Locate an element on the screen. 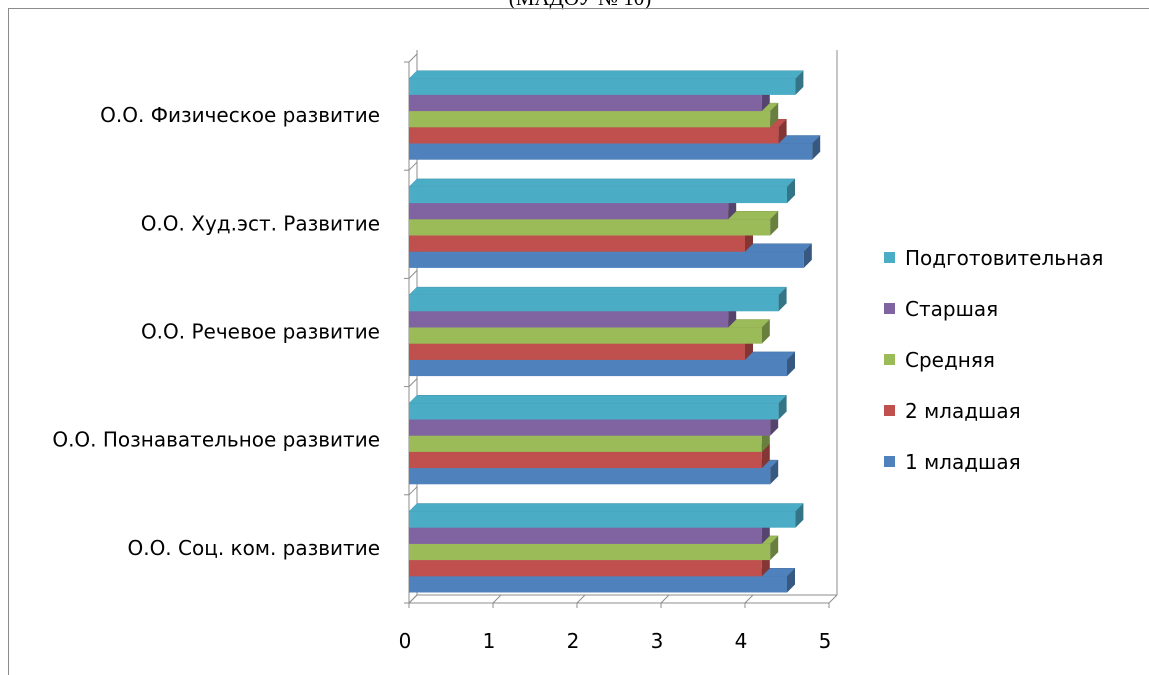 This screenshot has height=675, width=1149. legend-label: 2 младшая is located at coordinates (963, 410).